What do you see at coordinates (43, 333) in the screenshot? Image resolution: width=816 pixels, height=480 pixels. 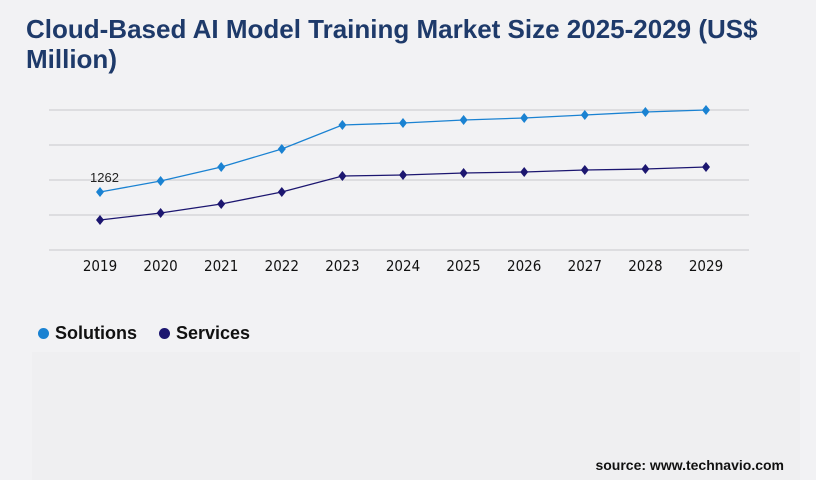 I see `legend-marker-solutions` at bounding box center [43, 333].